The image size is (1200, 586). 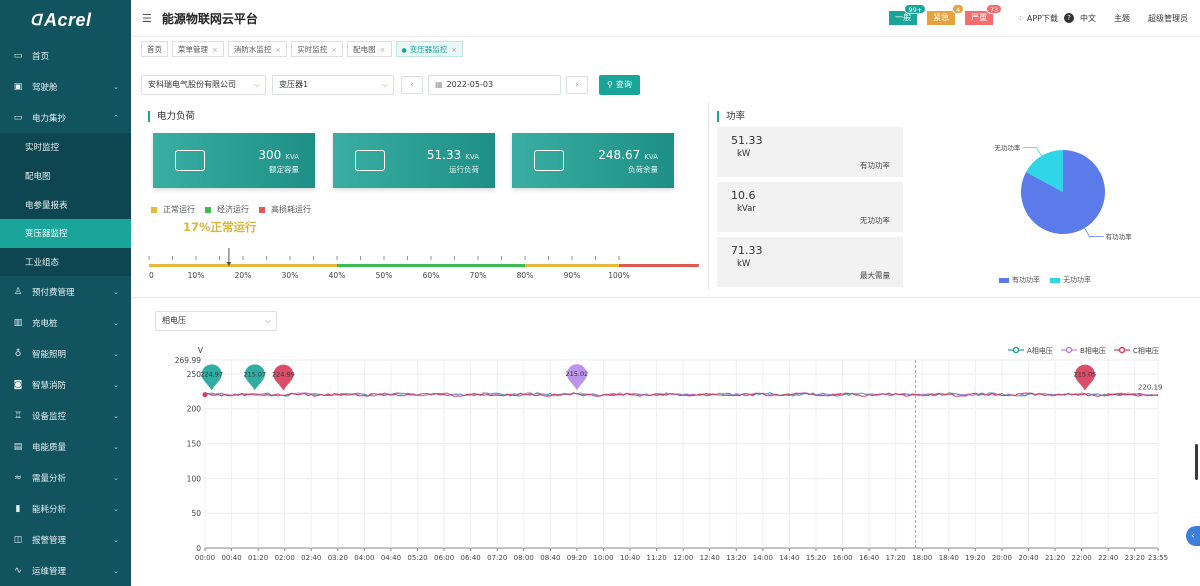 I want to click on next-date-button: ›, so click(x=577, y=85).